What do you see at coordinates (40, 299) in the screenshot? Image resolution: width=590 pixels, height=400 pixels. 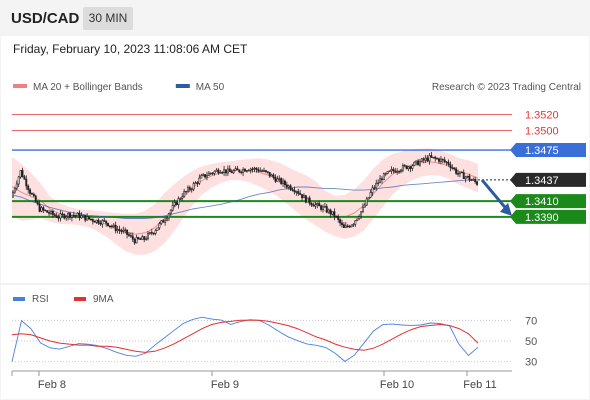 I see `rsi-legend-label-0: RSI` at bounding box center [40, 299].